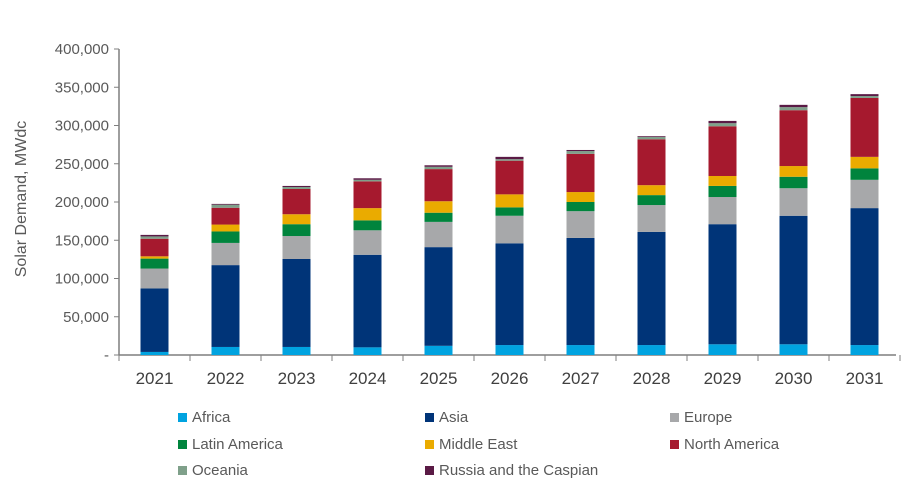 The width and height of the screenshot is (911, 486). What do you see at coordinates (82, 126) in the screenshot?
I see `y-tick-label: 300,000` at bounding box center [82, 126].